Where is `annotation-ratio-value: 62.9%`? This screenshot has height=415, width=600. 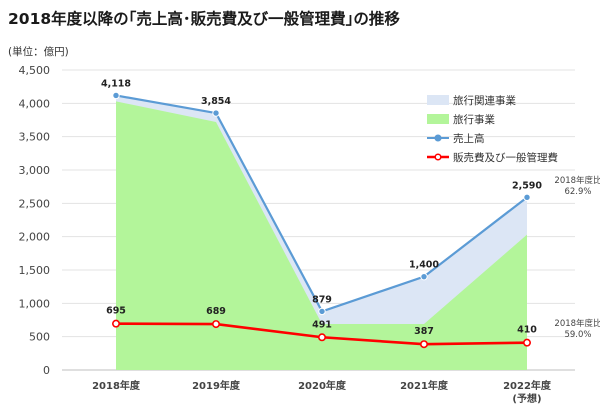
annotation-ratio-value: 62.9% is located at coordinates (577, 192).